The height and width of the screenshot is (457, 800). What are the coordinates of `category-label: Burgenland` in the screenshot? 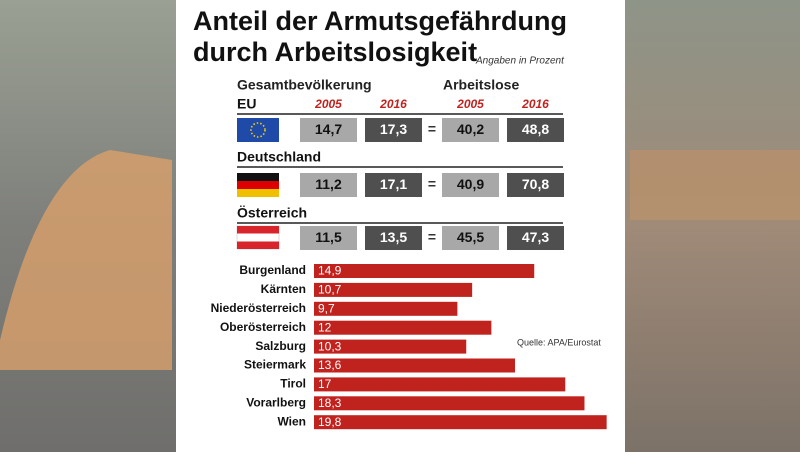 It's located at (272, 270).